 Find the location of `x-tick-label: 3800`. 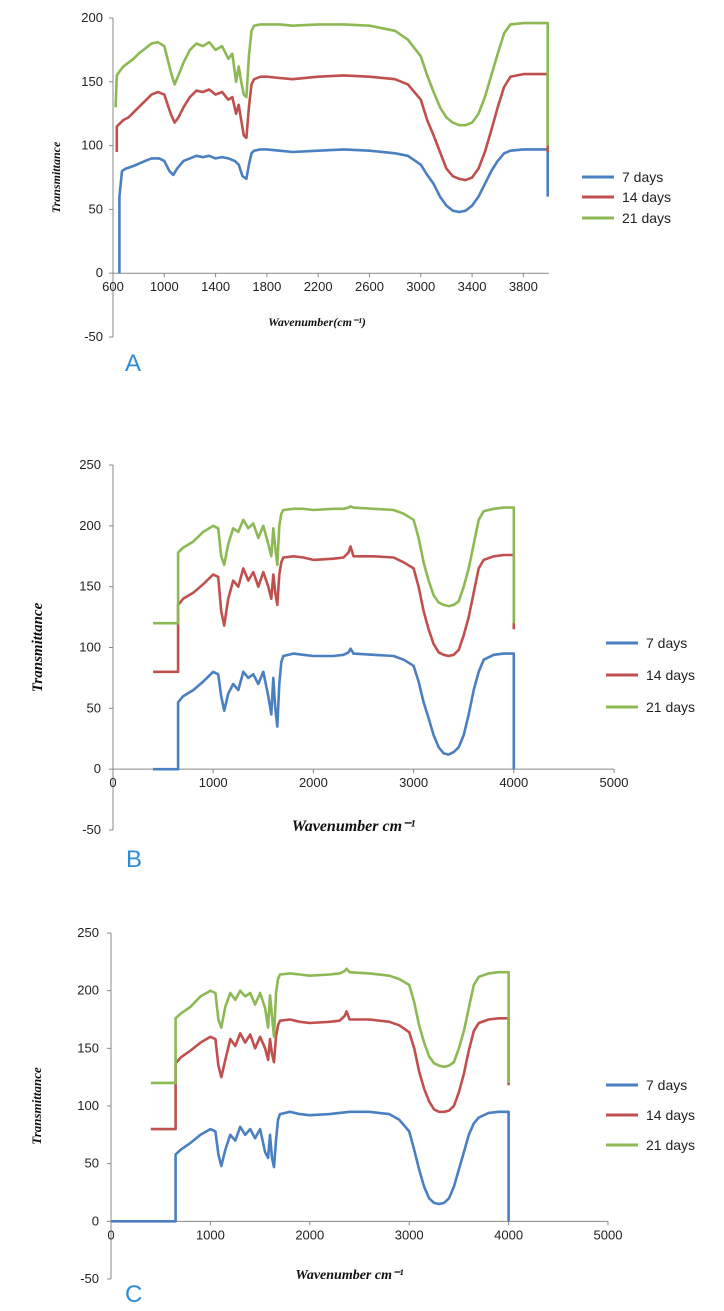

x-tick-label: 3800 is located at coordinates (523, 286).